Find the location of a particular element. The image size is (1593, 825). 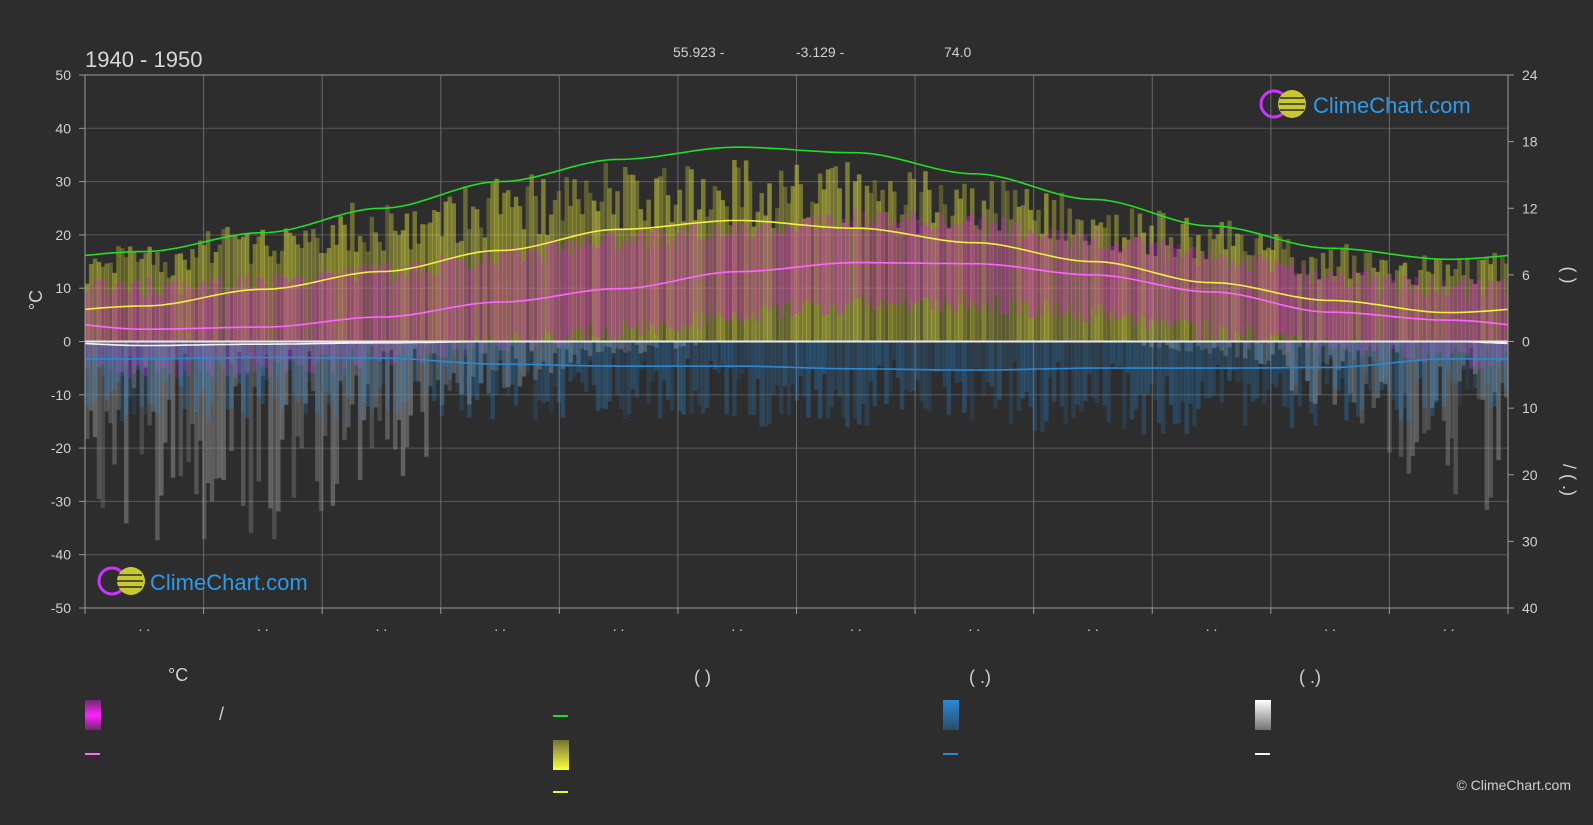

period-title: 1940 - 1950 is located at coordinates (143, 59).